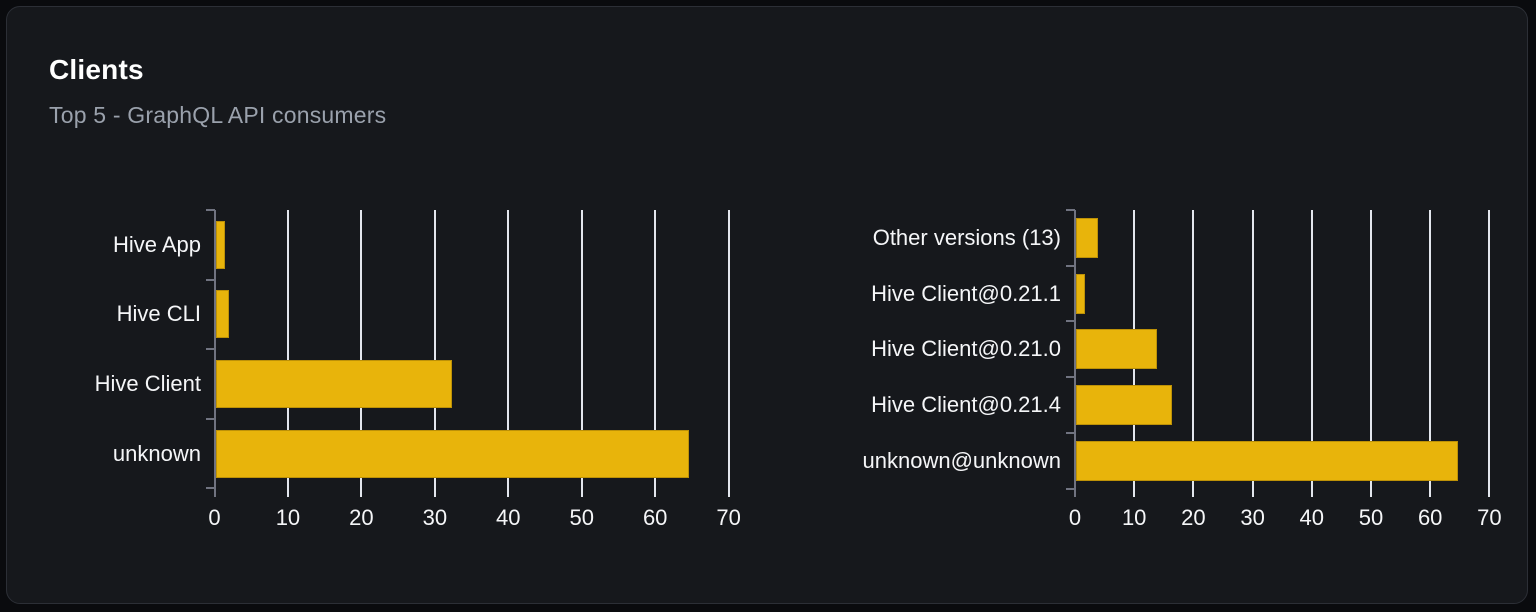 The width and height of the screenshot is (1536, 612). Describe the element at coordinates (147, 384) in the screenshot. I see `category-label: Hive Client` at that location.